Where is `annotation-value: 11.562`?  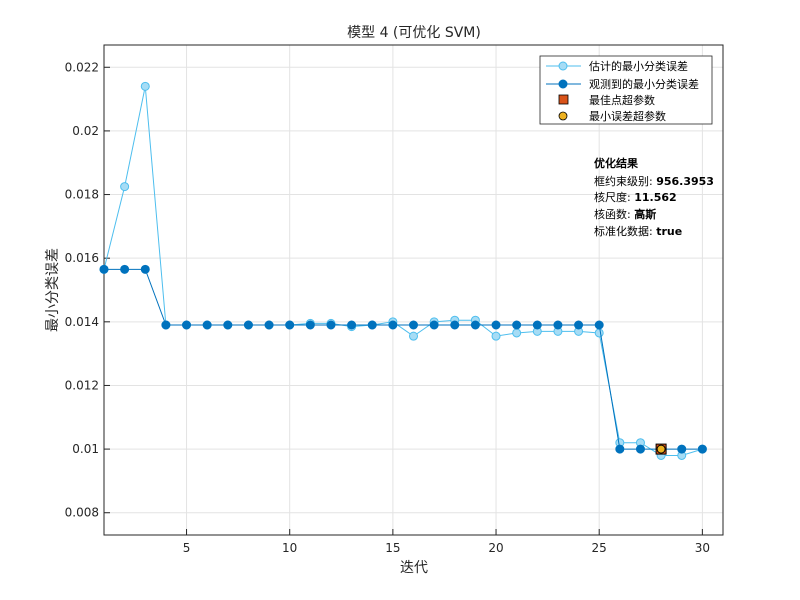 annotation-value: 11.562 is located at coordinates (655, 197).